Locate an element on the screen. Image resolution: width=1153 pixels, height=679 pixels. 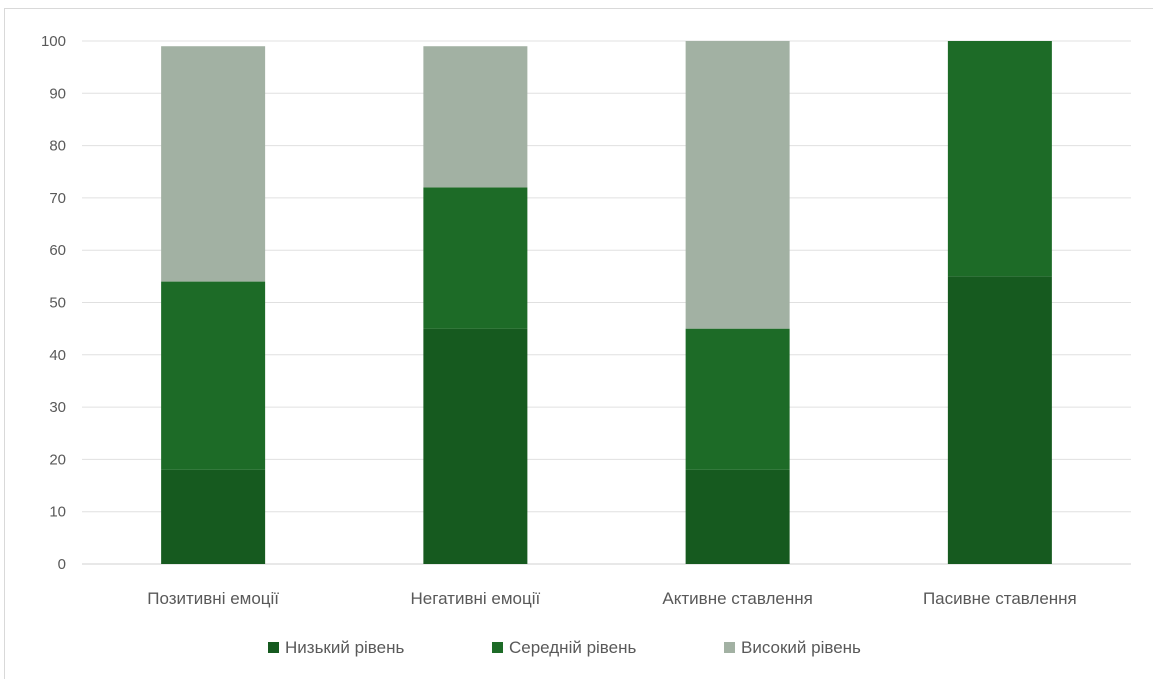
y-tick-label: 80 is located at coordinates (57, 146).